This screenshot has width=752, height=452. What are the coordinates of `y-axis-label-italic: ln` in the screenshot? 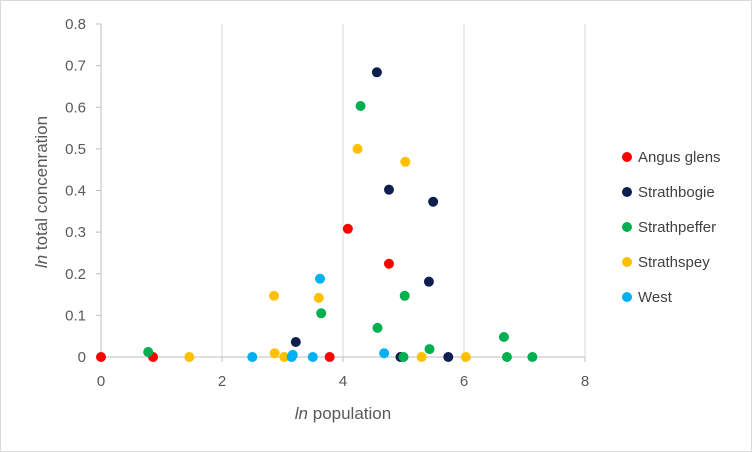 It's located at (41, 261).